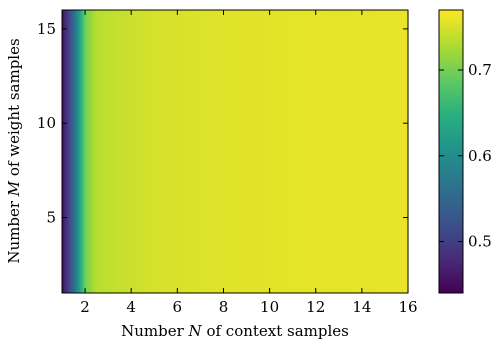 The image size is (498, 342). What do you see at coordinates (315, 307) in the screenshot?
I see `x-tick-label: 12` at bounding box center [315, 307].